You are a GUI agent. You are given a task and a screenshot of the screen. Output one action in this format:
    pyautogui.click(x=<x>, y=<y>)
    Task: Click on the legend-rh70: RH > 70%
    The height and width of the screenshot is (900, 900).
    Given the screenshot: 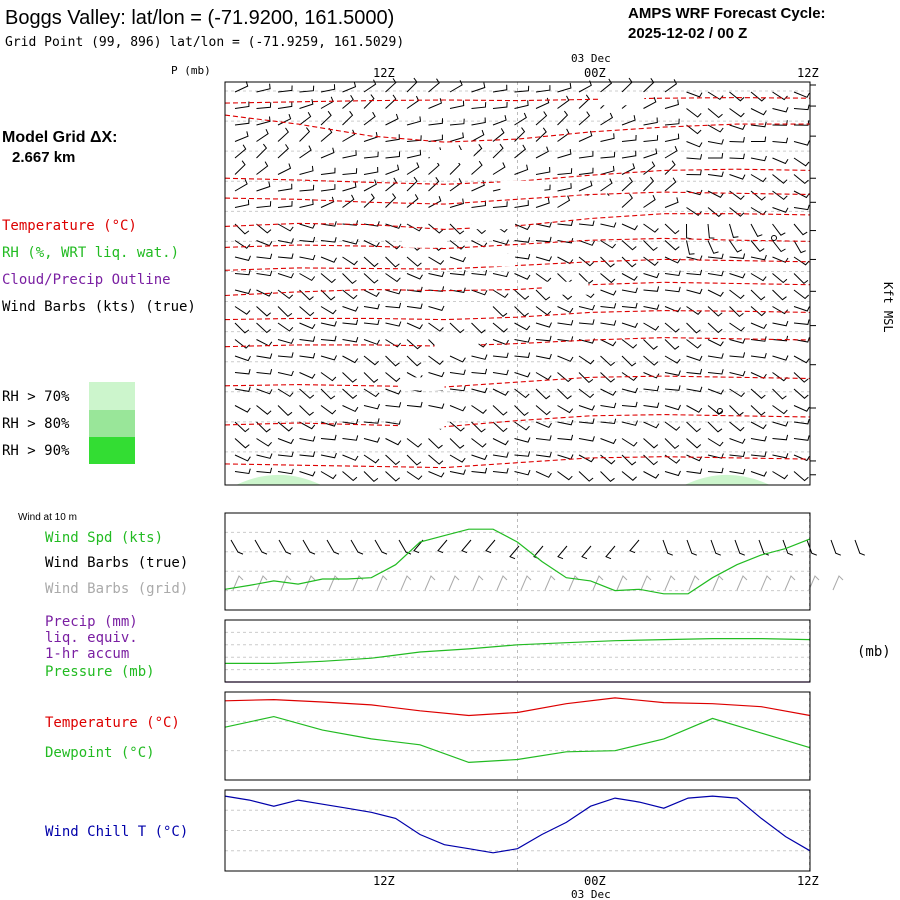 What is the action you would take?
    pyautogui.click(x=36, y=397)
    